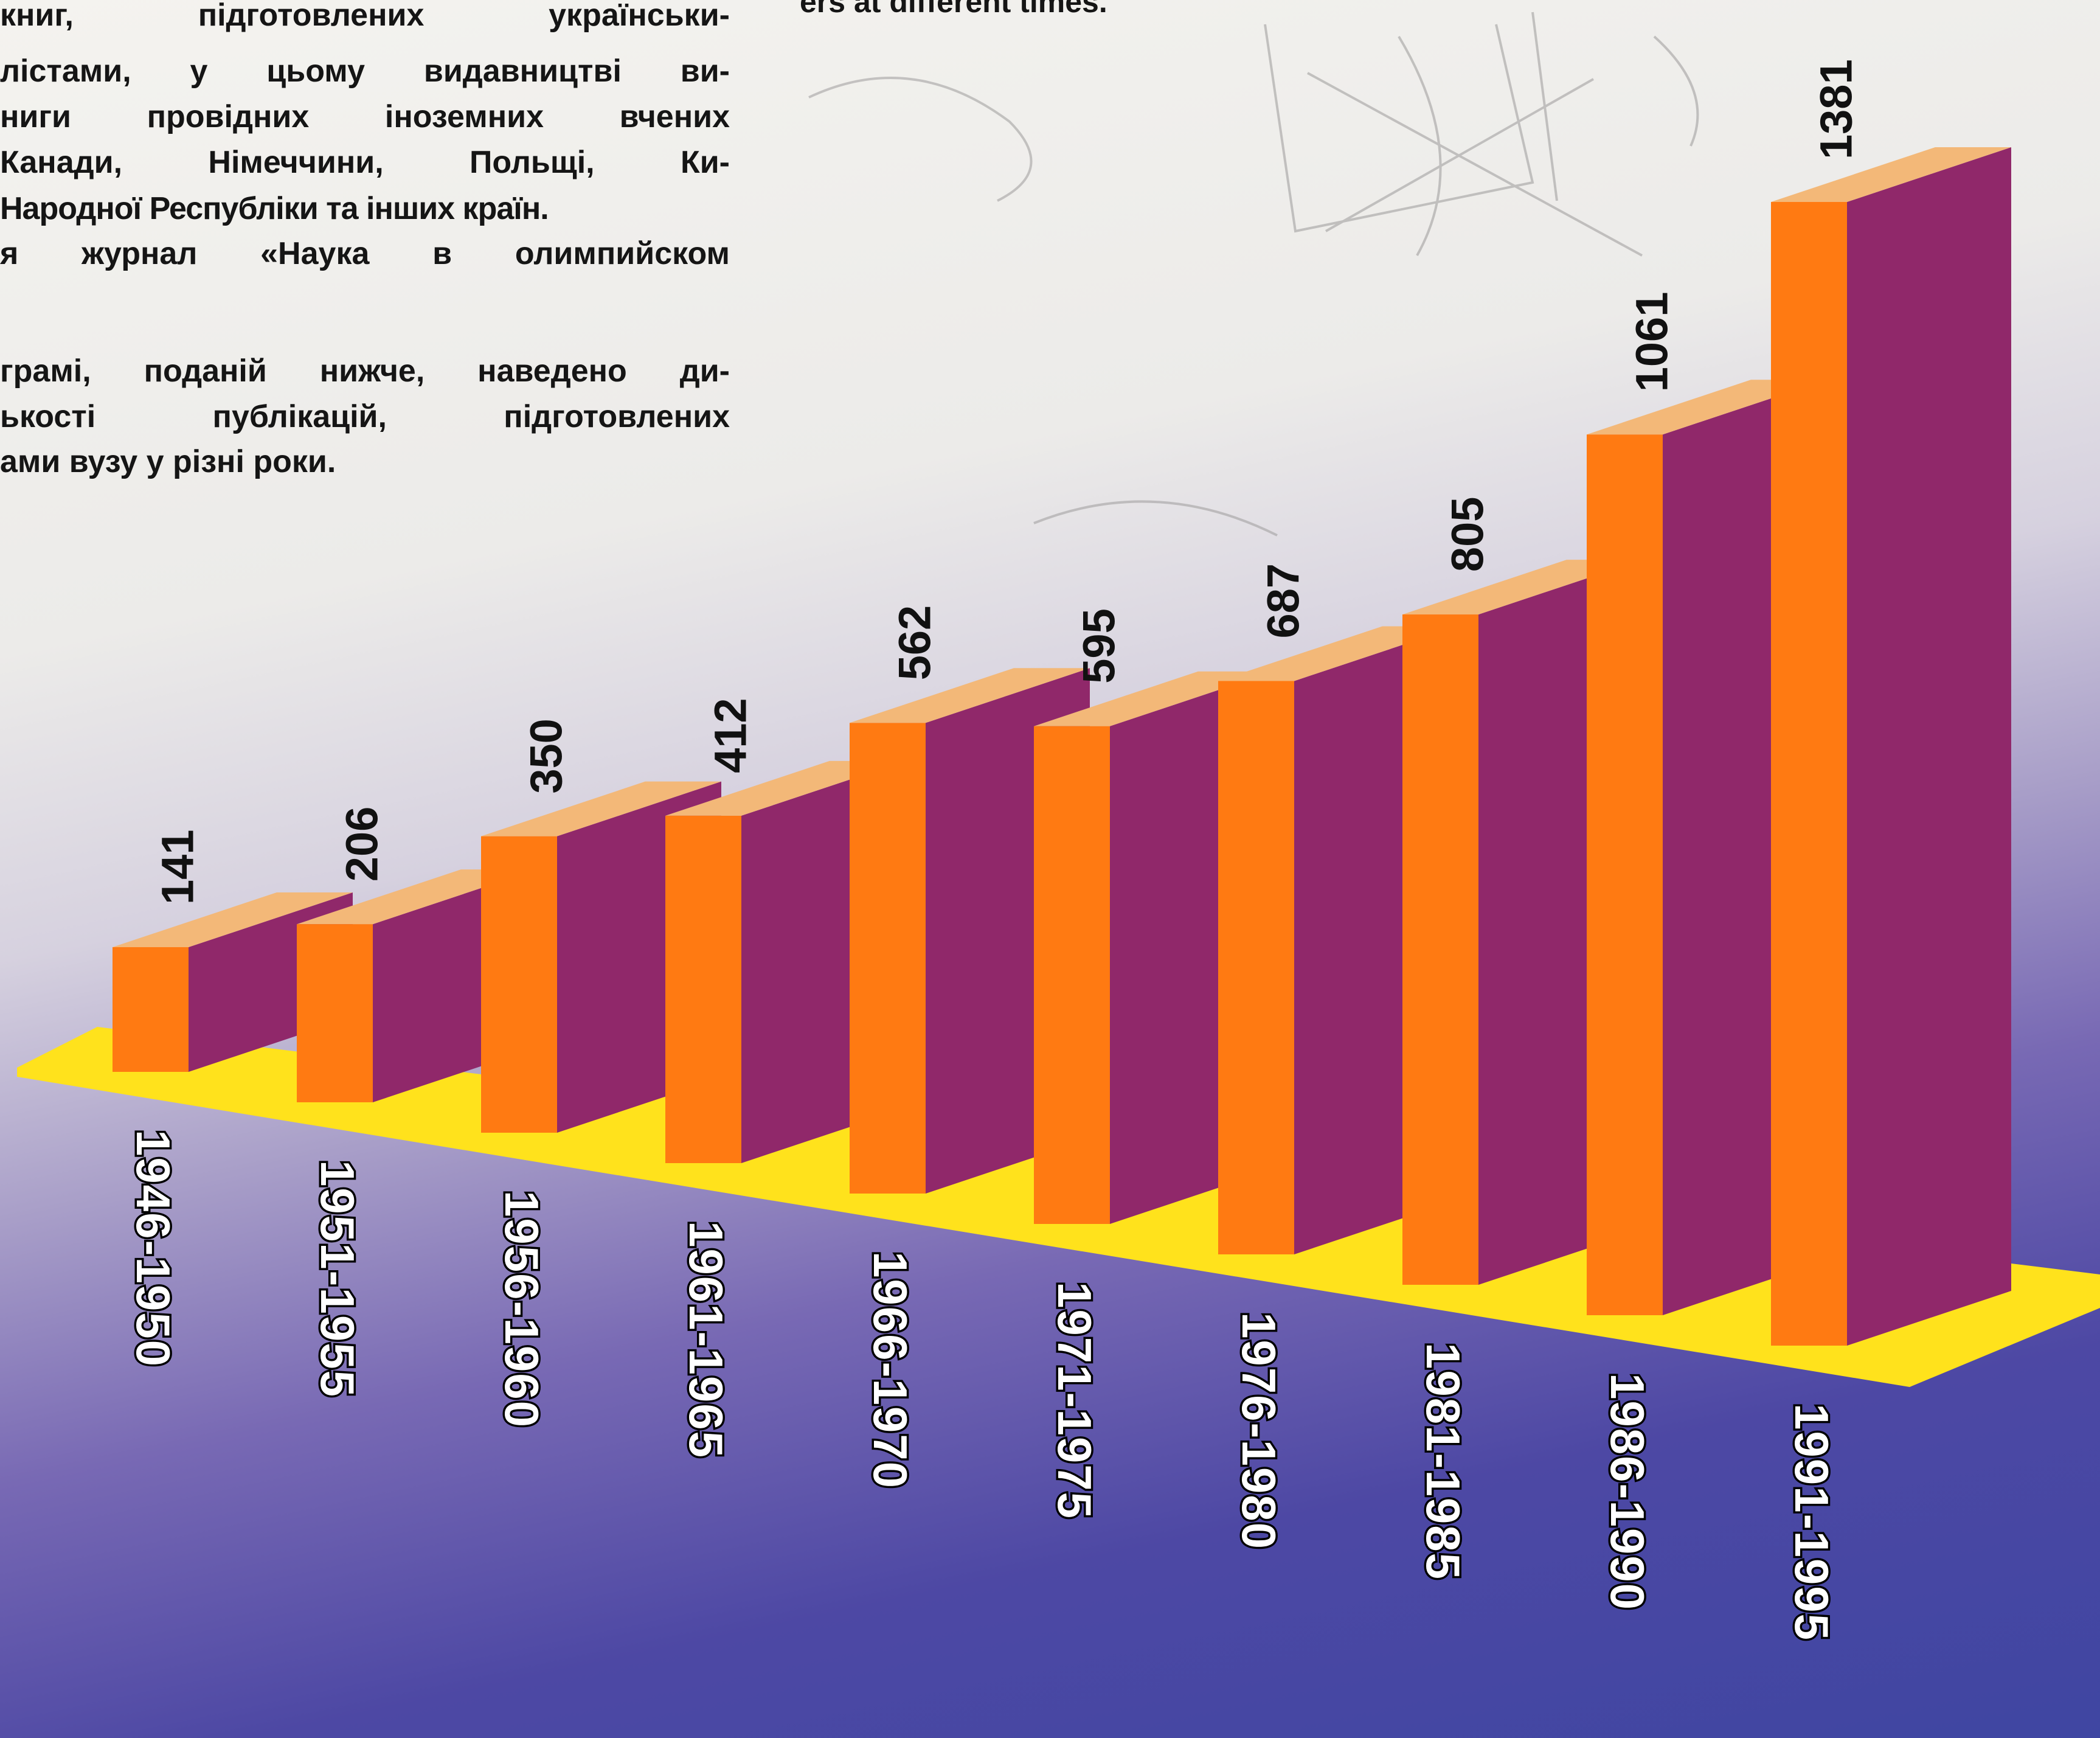 The image size is (2100, 1738). Describe the element at coordinates (1074, 1401) in the screenshot. I see `category-label: 1971-1975` at that location.